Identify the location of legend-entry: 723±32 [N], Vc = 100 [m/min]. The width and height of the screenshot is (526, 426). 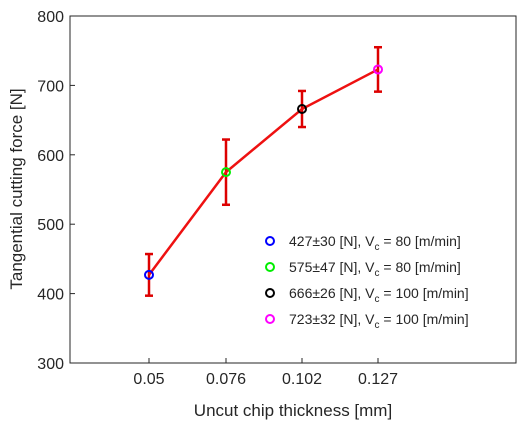
(367, 321).